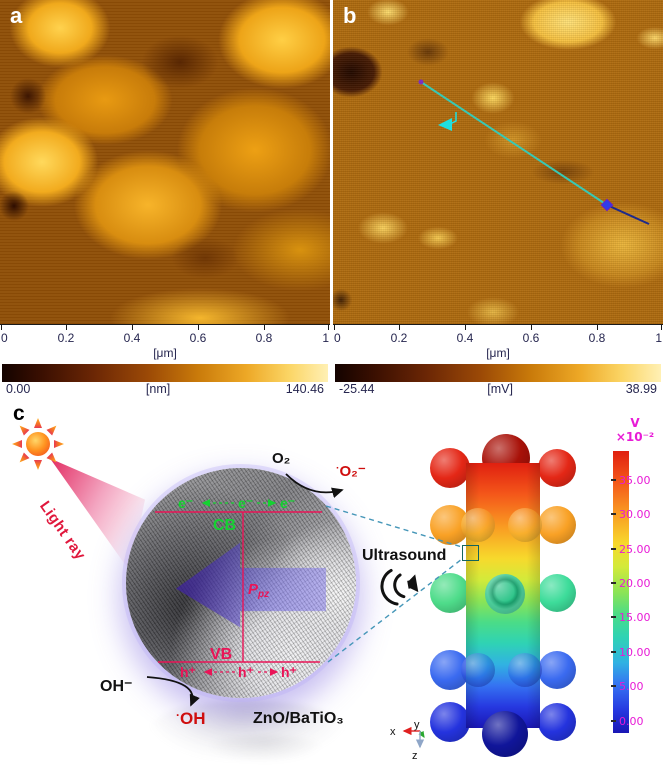 This screenshot has height=768, width=663. Describe the element at coordinates (635, 549) in the screenshot. I see `sim-colorbar-tick: 25.00` at that location.